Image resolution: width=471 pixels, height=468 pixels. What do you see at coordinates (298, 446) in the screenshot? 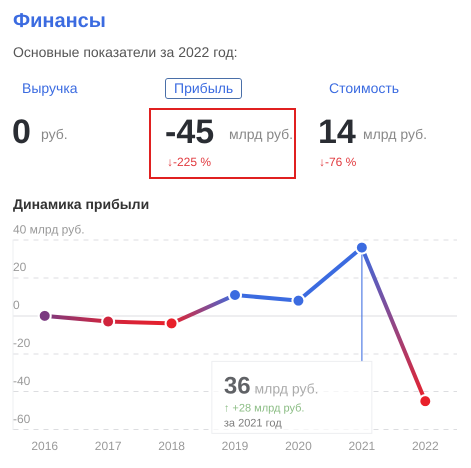
I see `x-tick-label: 2020` at bounding box center [298, 446].